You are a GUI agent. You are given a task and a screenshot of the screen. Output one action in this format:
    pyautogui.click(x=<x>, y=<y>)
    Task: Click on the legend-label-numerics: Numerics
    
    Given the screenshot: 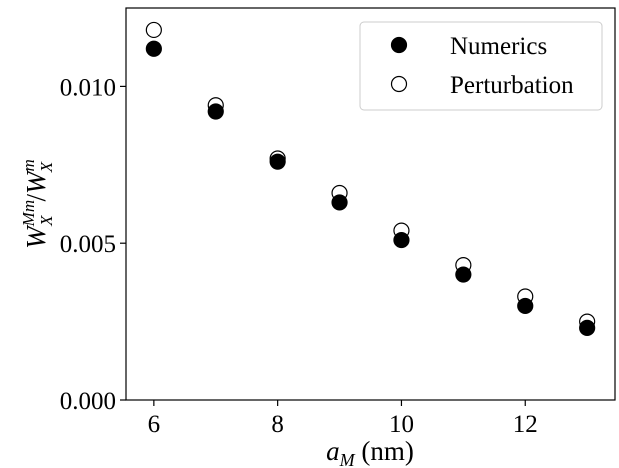 What is the action you would take?
    pyautogui.click(x=498, y=46)
    